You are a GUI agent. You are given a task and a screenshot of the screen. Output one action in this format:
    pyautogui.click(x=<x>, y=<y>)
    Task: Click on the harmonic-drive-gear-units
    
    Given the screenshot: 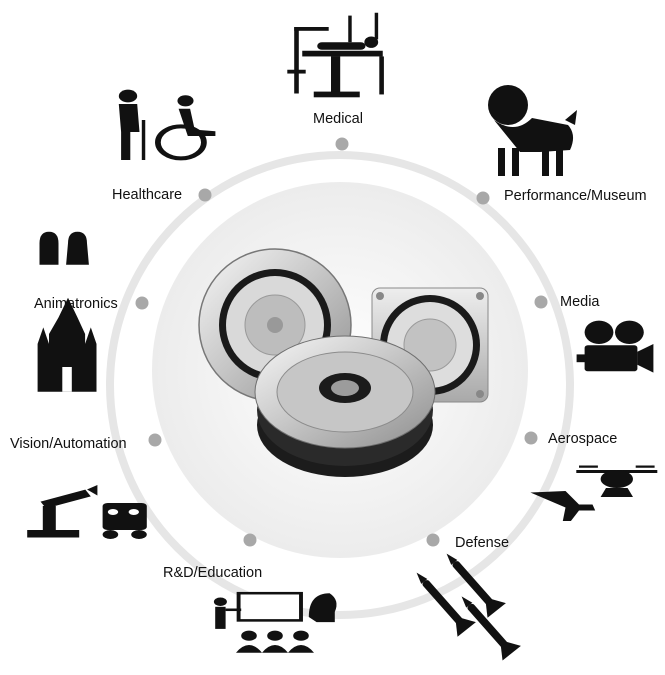 What is the action you would take?
    pyautogui.click(x=343, y=362)
    